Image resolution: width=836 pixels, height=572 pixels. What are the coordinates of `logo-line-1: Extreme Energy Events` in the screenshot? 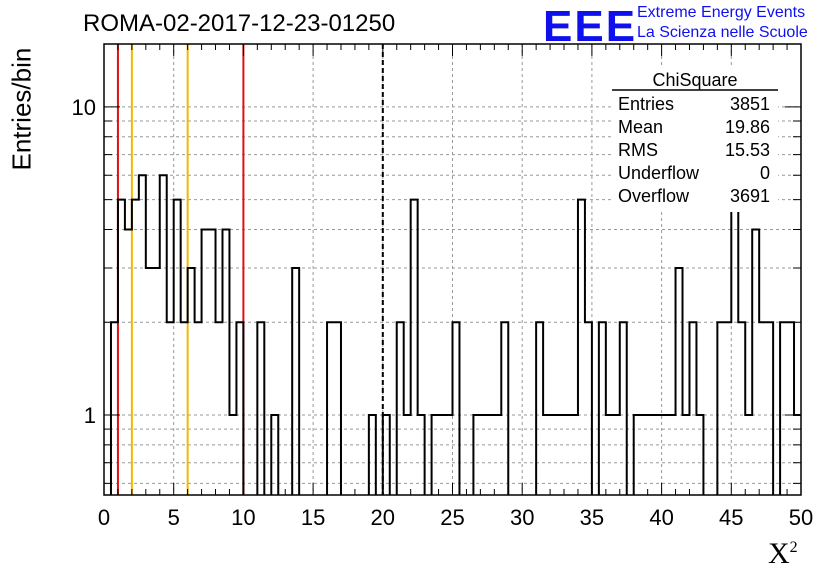 It's located at (721, 12).